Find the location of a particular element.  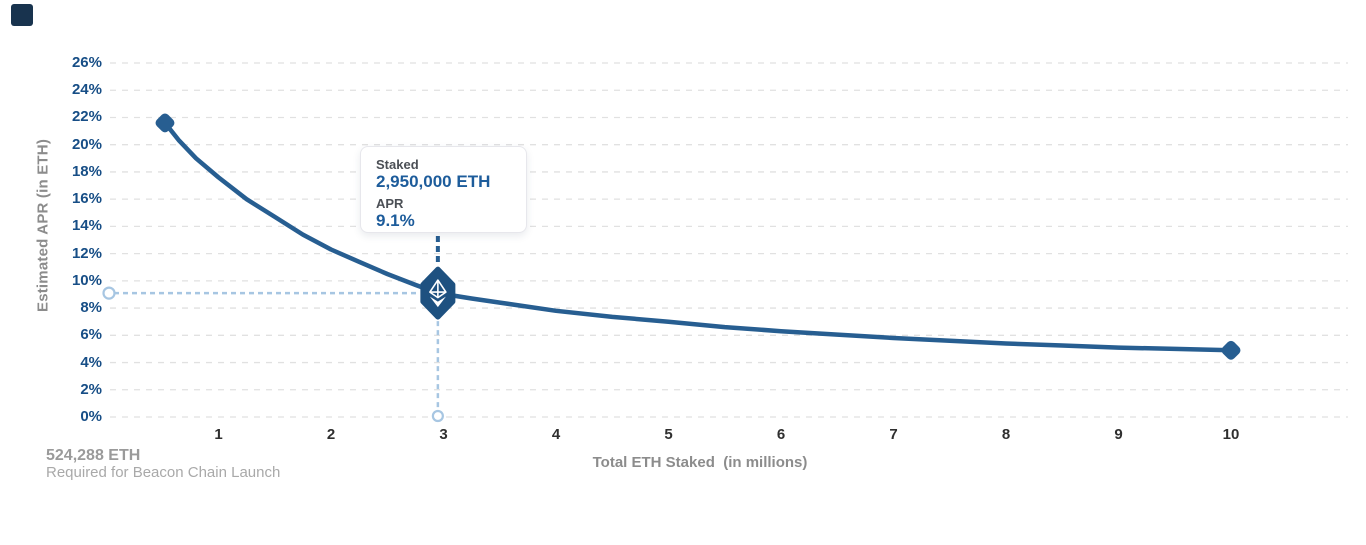

eth-point-marker is located at coordinates (438, 293).